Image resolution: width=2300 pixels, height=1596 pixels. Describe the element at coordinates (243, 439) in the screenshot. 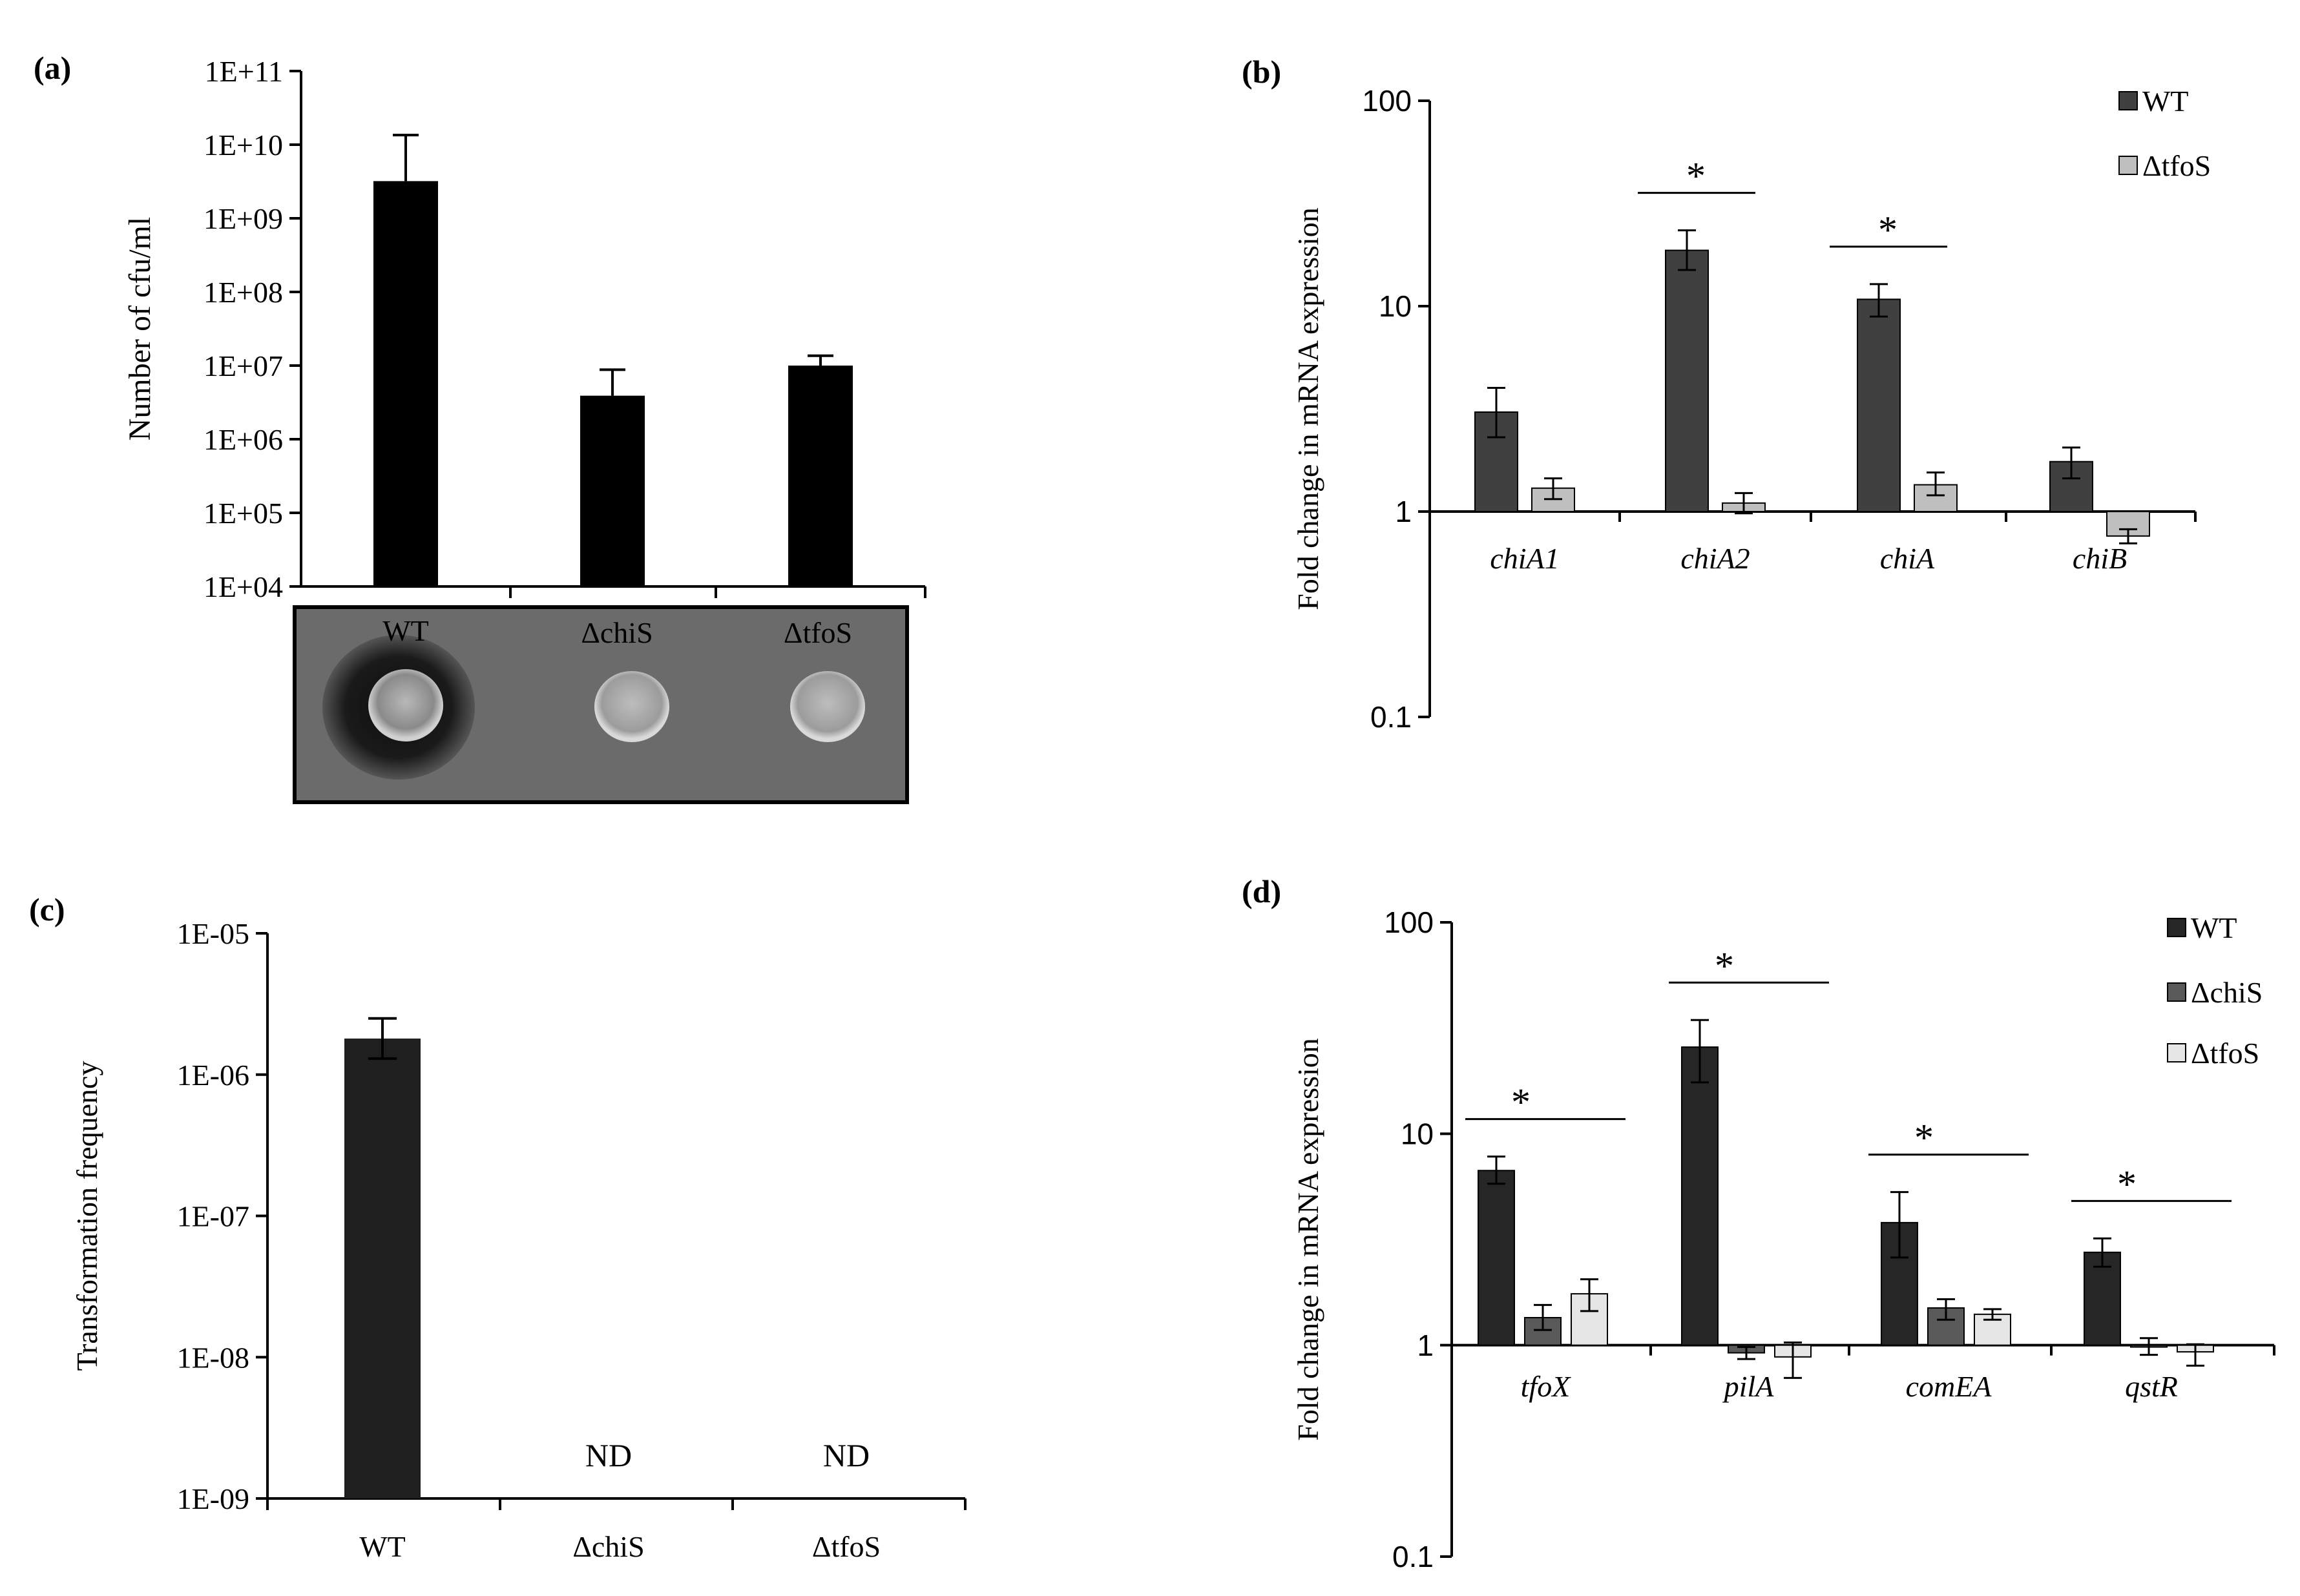

I see `y-tick-label: 1E+06` at that location.